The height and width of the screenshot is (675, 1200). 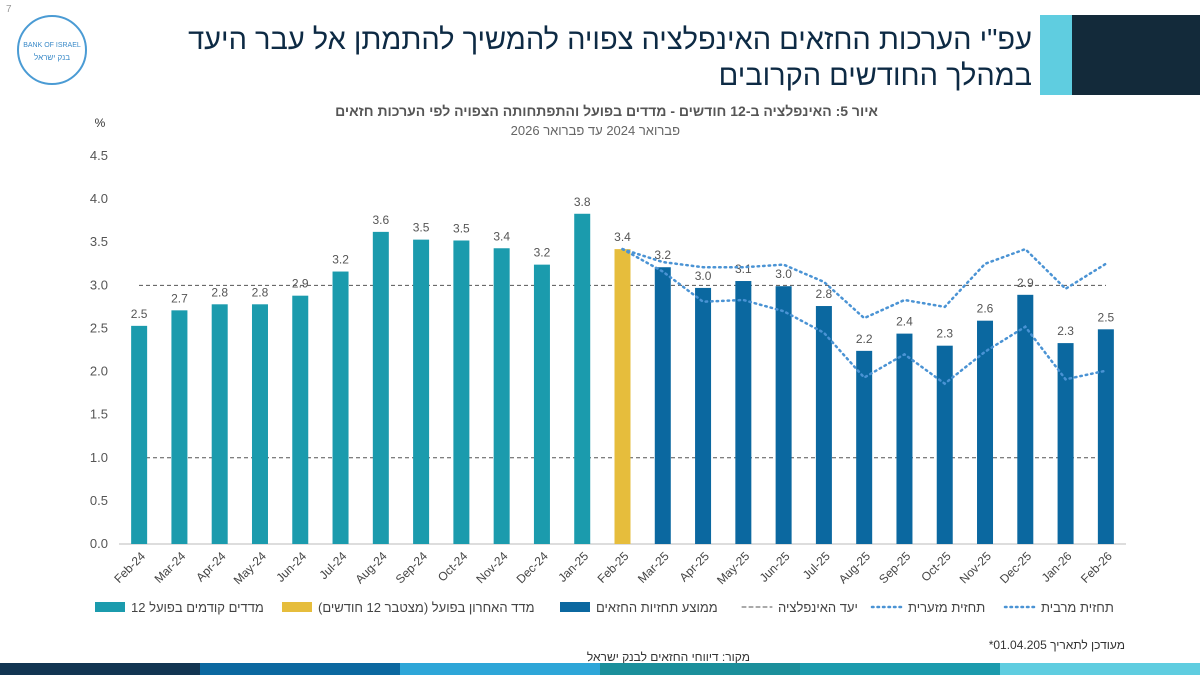 What do you see at coordinates (179, 298) in the screenshot?
I see `data-label: 2.7` at bounding box center [179, 298].